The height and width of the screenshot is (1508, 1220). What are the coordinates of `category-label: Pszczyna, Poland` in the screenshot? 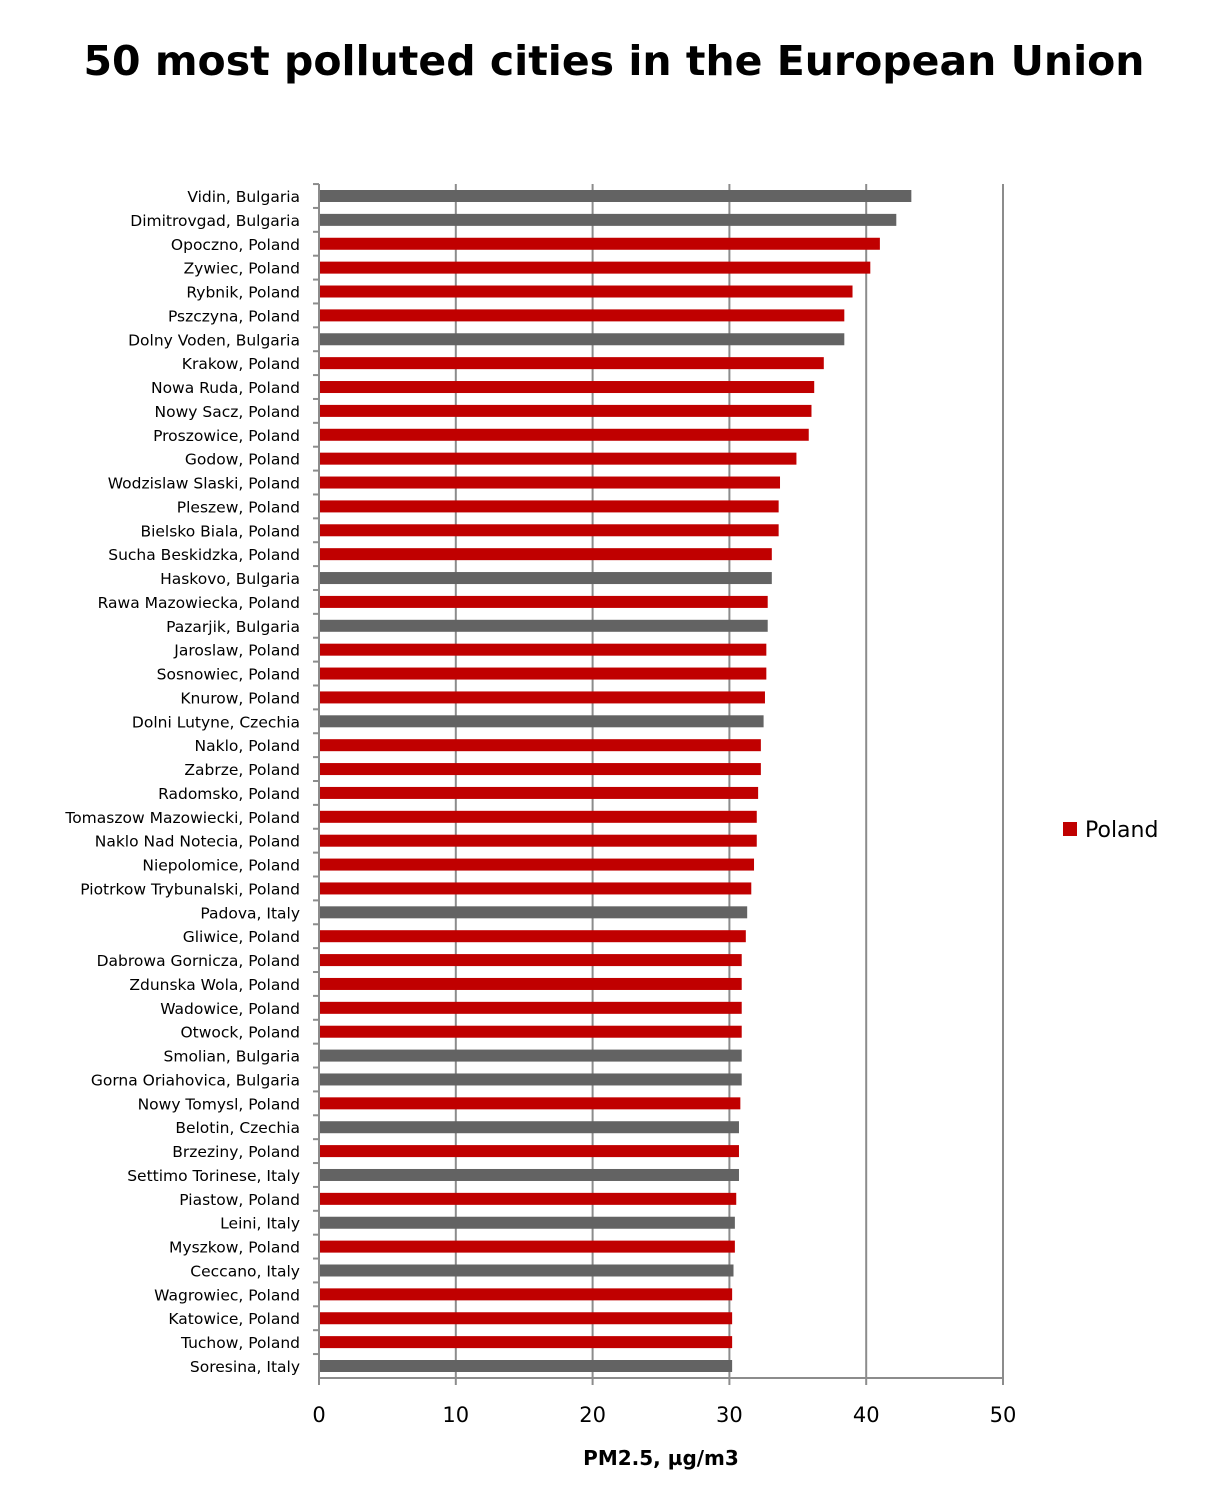 It's located at (234, 316).